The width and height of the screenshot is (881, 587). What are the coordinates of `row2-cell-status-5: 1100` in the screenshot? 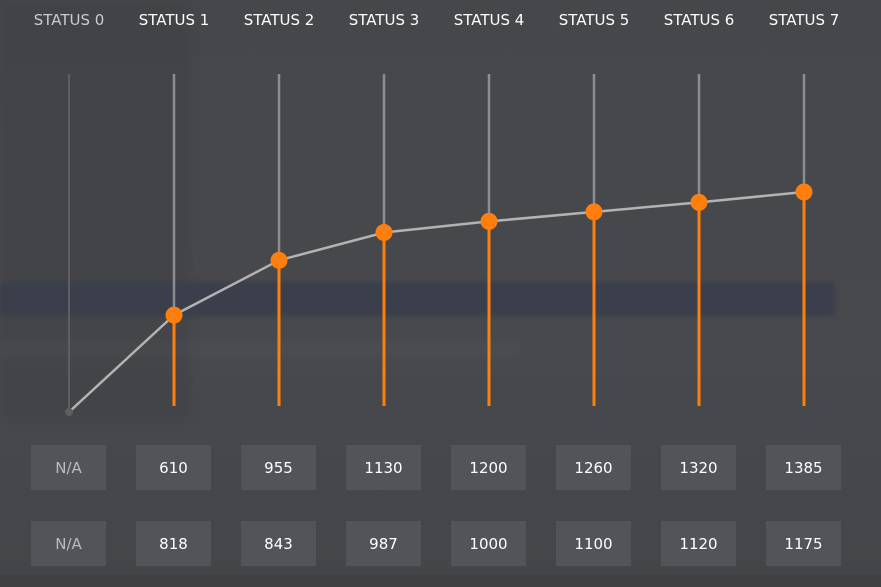 It's located at (593, 543).